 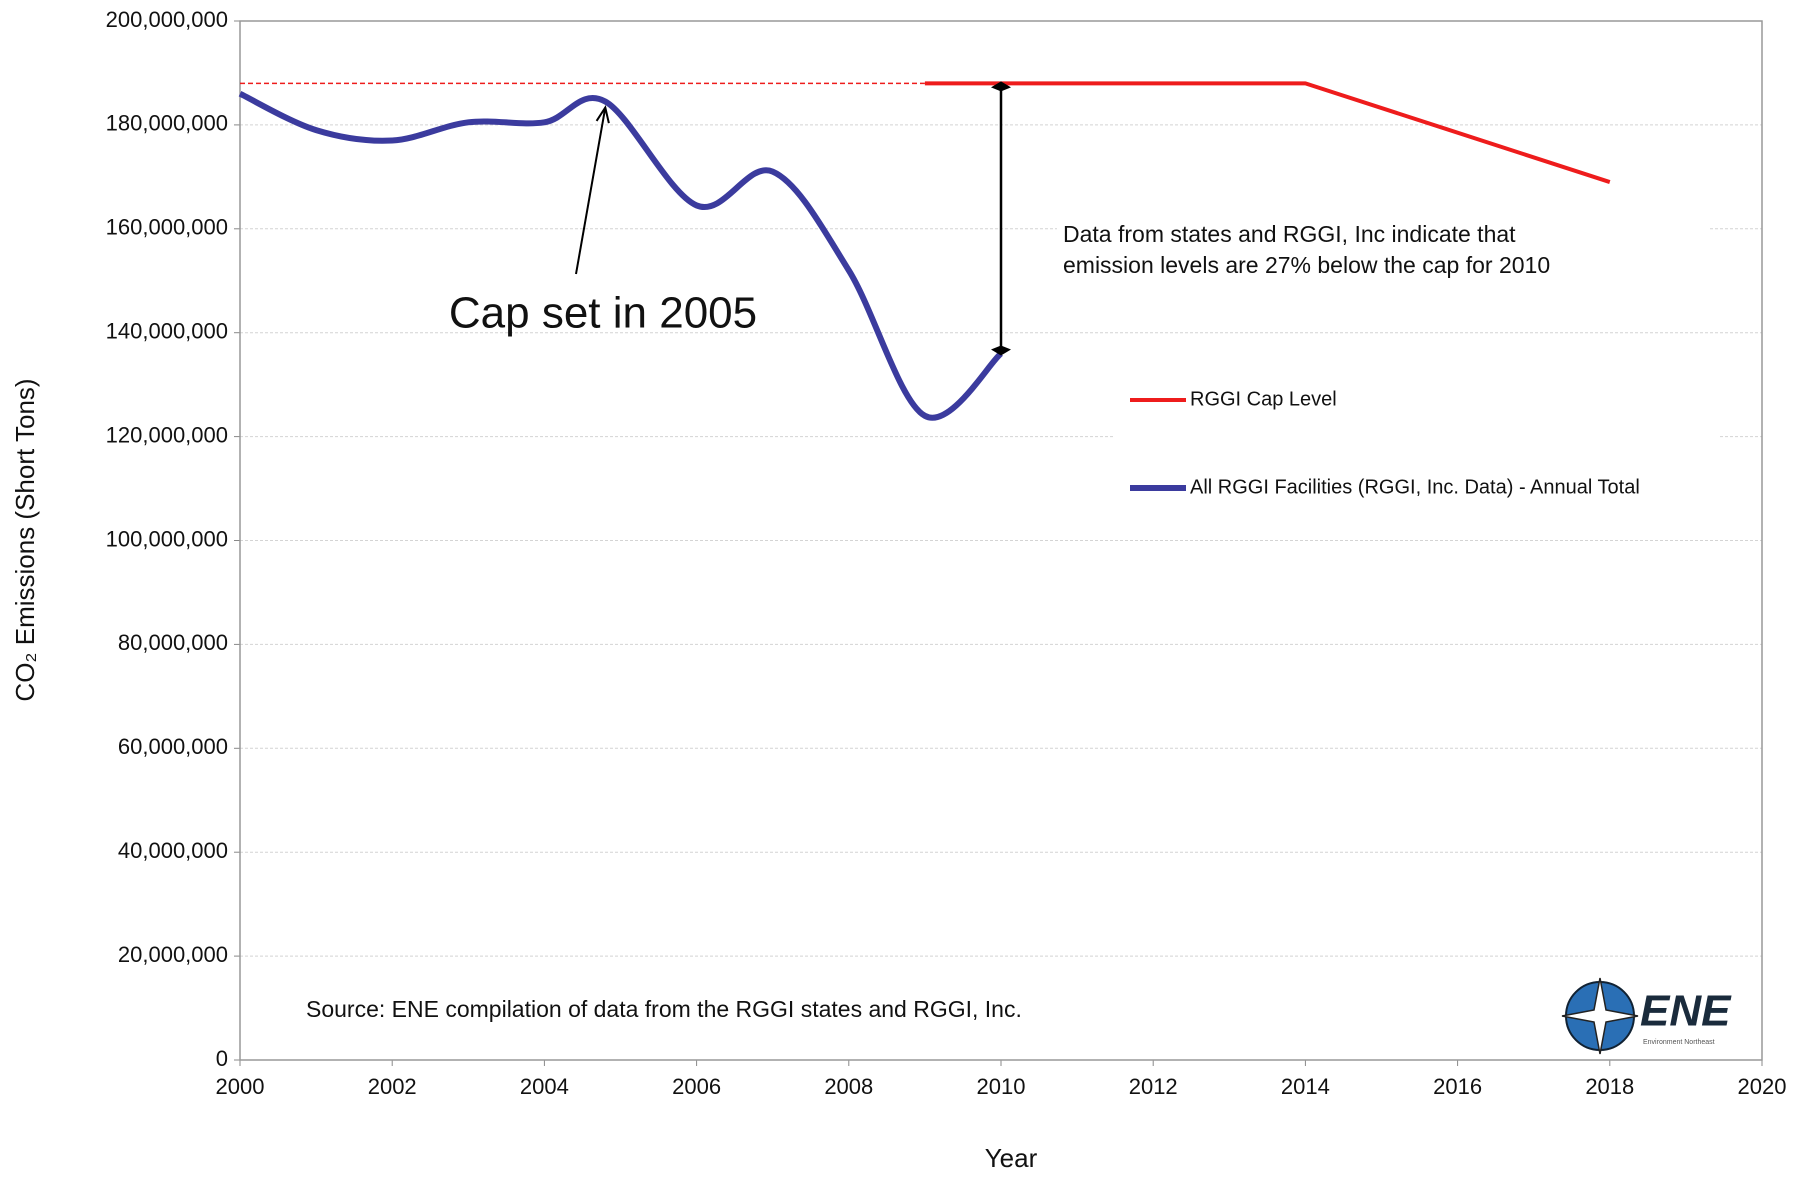 What do you see at coordinates (1686, 1011) in the screenshot?
I see `logo-text: ENE` at bounding box center [1686, 1011].